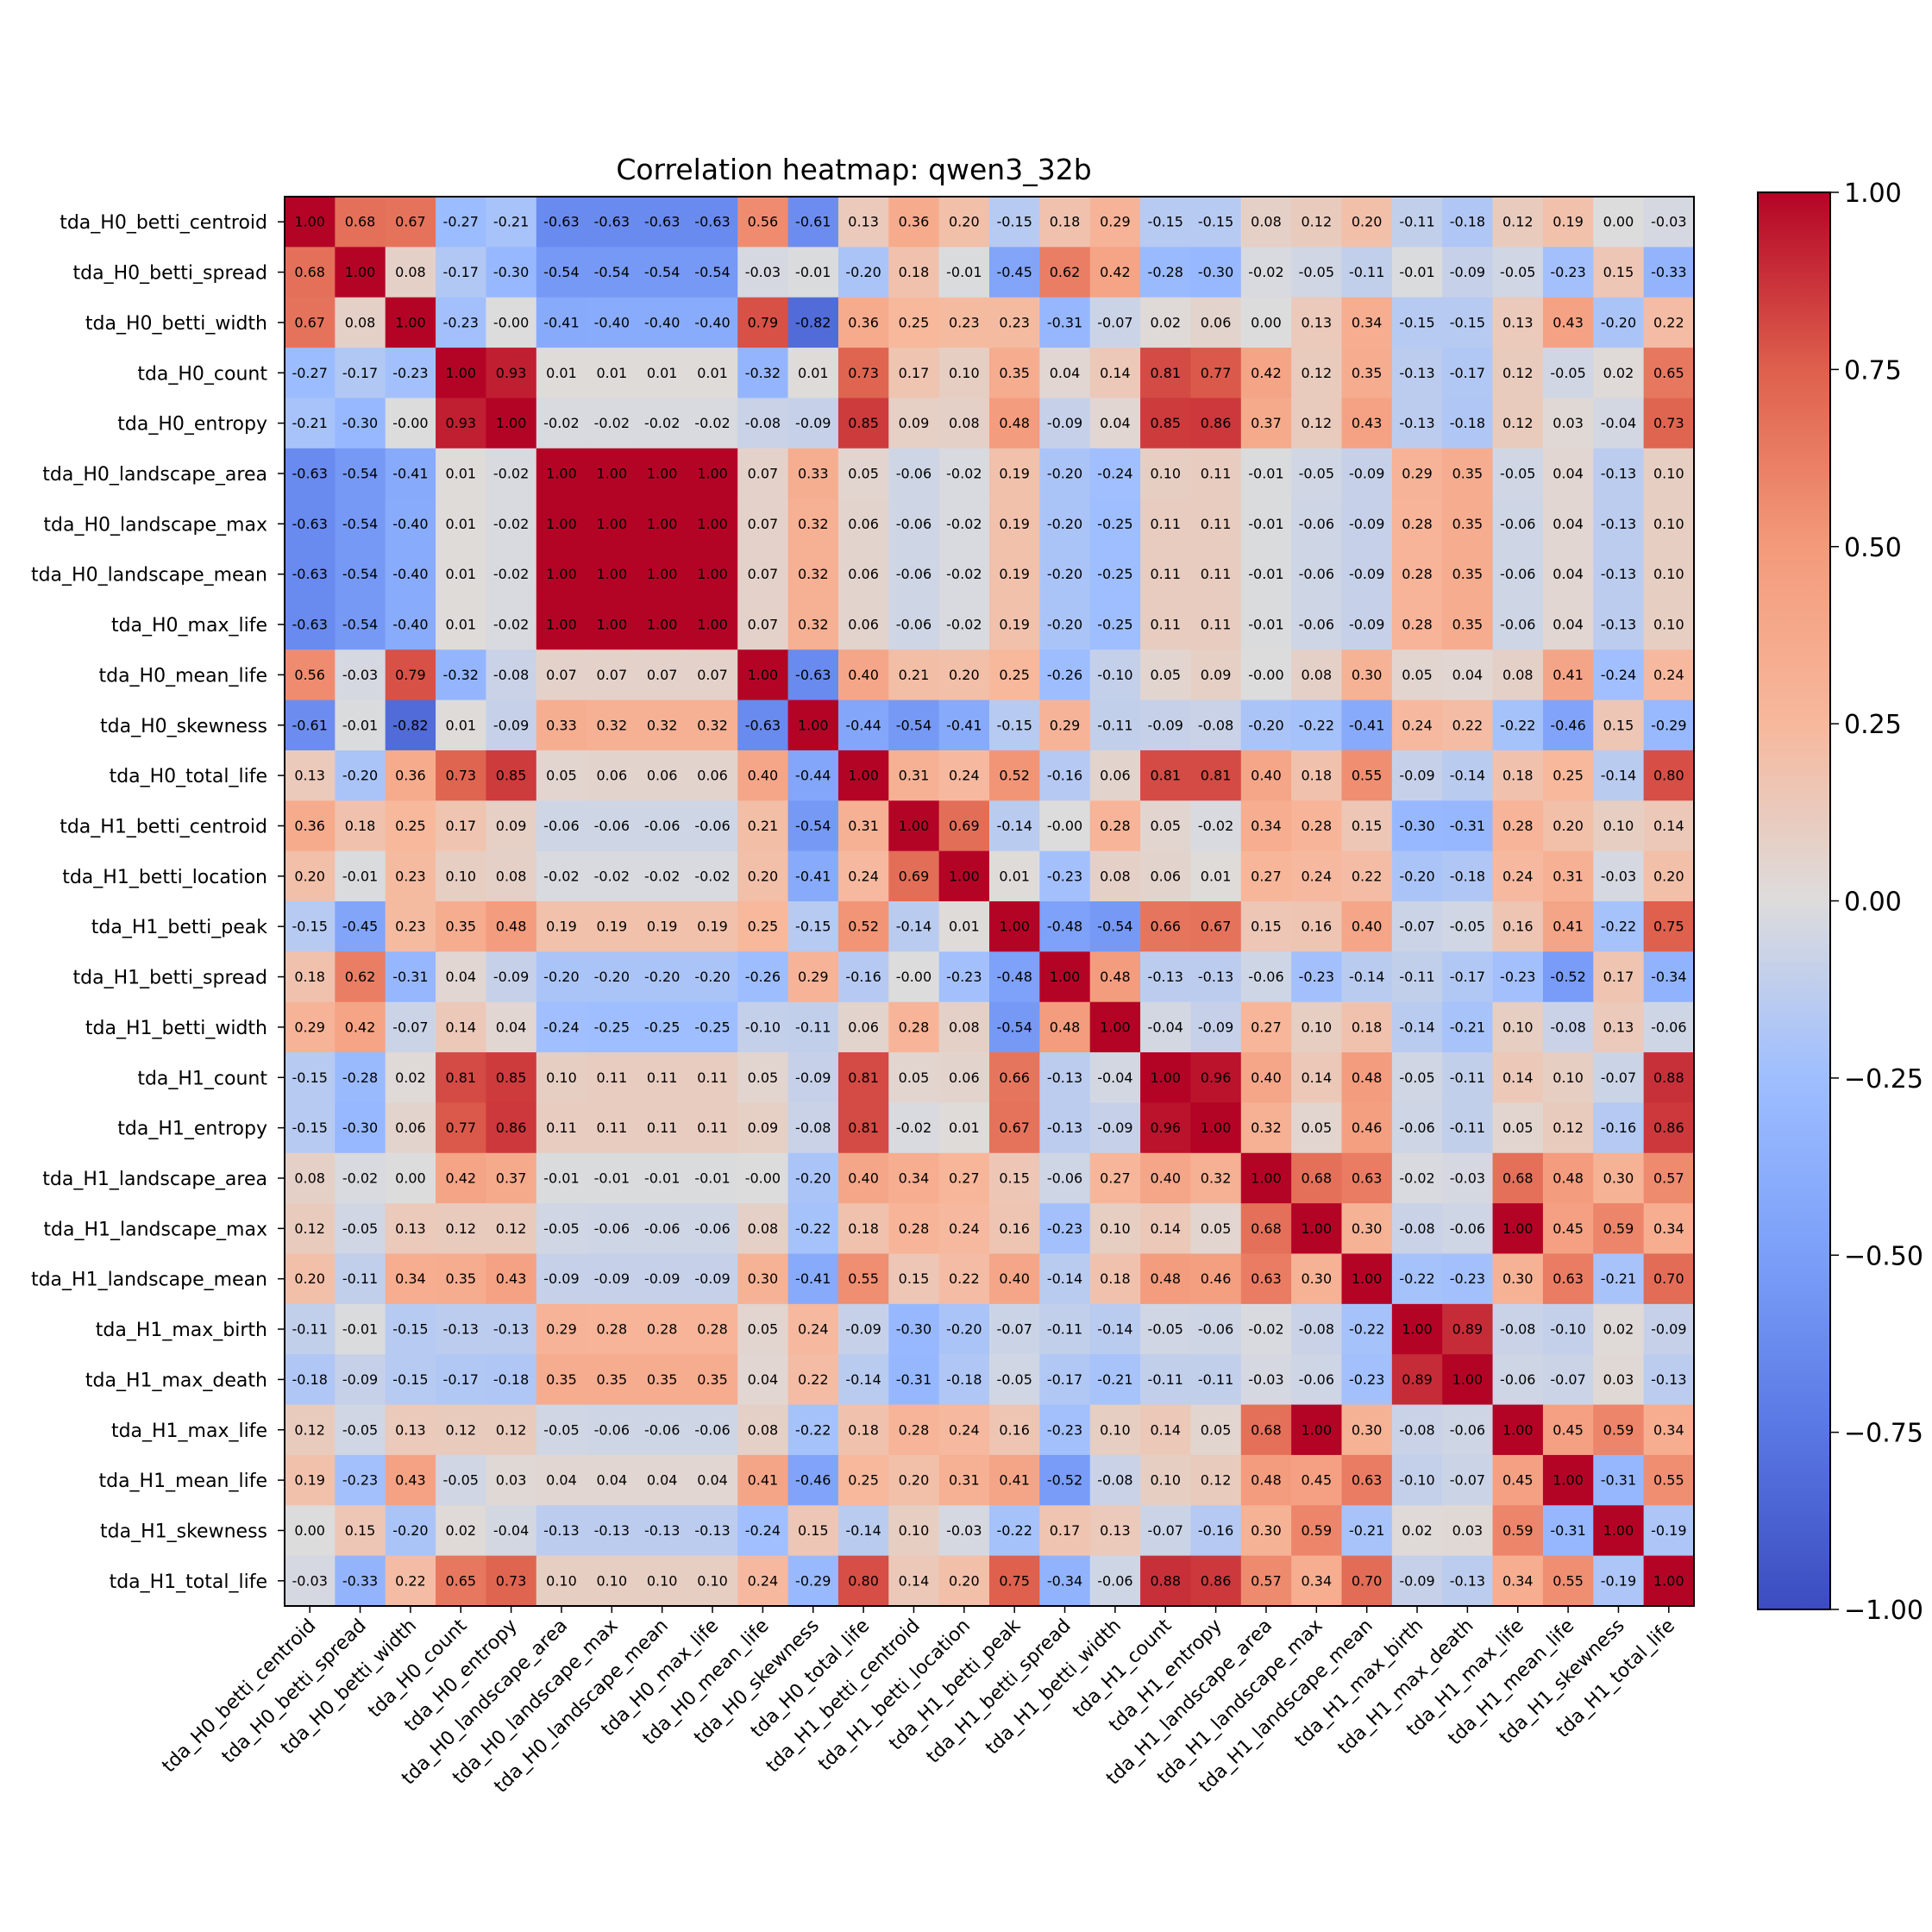 This screenshot has width=1932, height=1932. I want to click on cell-value-label: -0.09, so click(1468, 272).